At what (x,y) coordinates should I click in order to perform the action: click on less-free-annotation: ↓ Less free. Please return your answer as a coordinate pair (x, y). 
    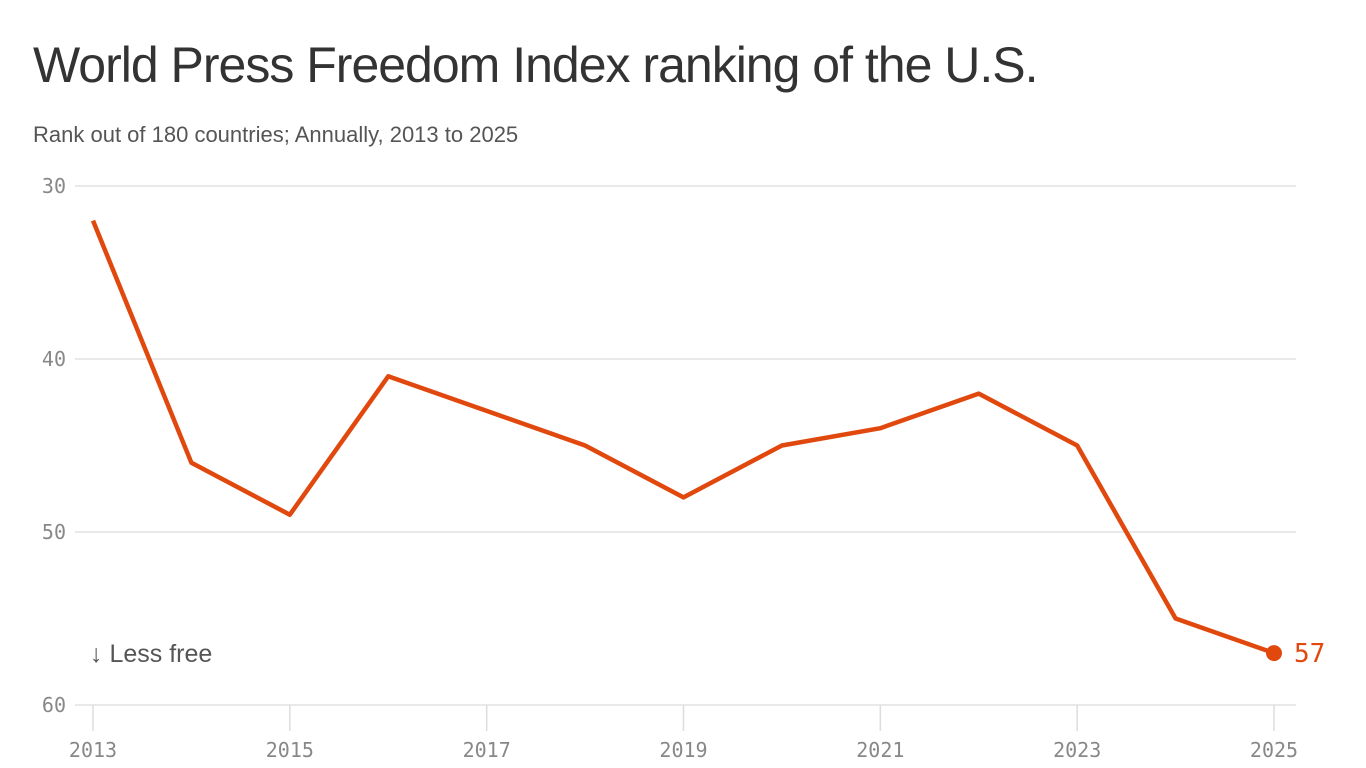
    Looking at the image, I should click on (151, 654).